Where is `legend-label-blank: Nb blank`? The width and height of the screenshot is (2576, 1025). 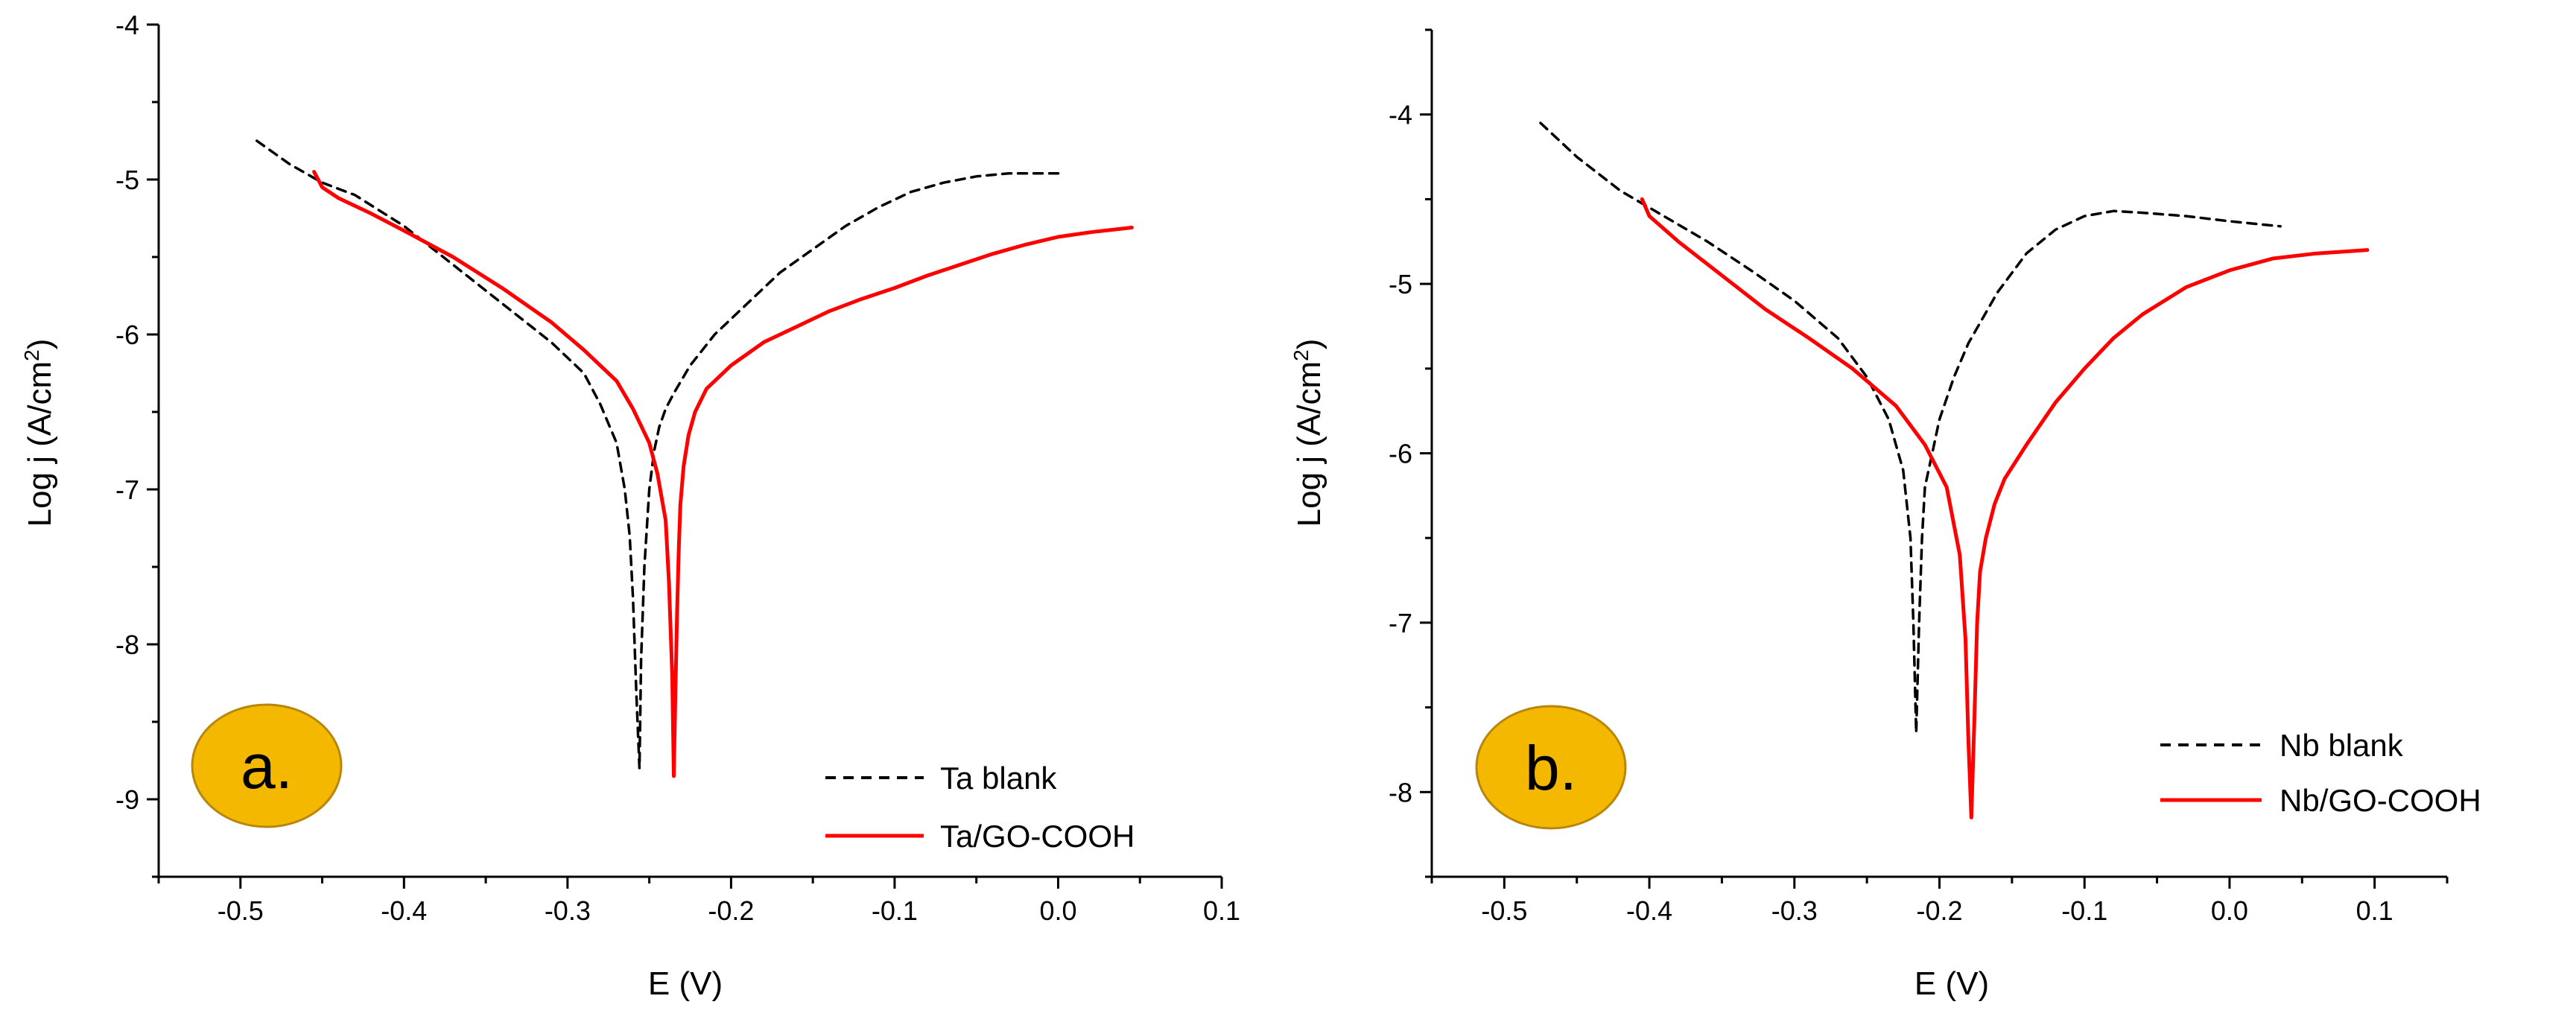 legend-label-blank: Nb blank is located at coordinates (2342, 746).